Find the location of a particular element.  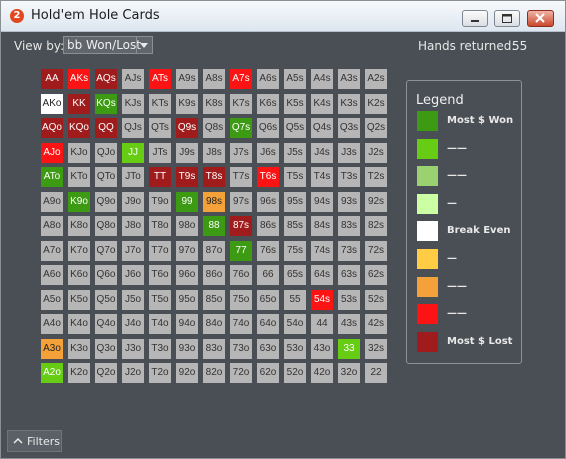

hand-cell: K5o is located at coordinates (79, 299).